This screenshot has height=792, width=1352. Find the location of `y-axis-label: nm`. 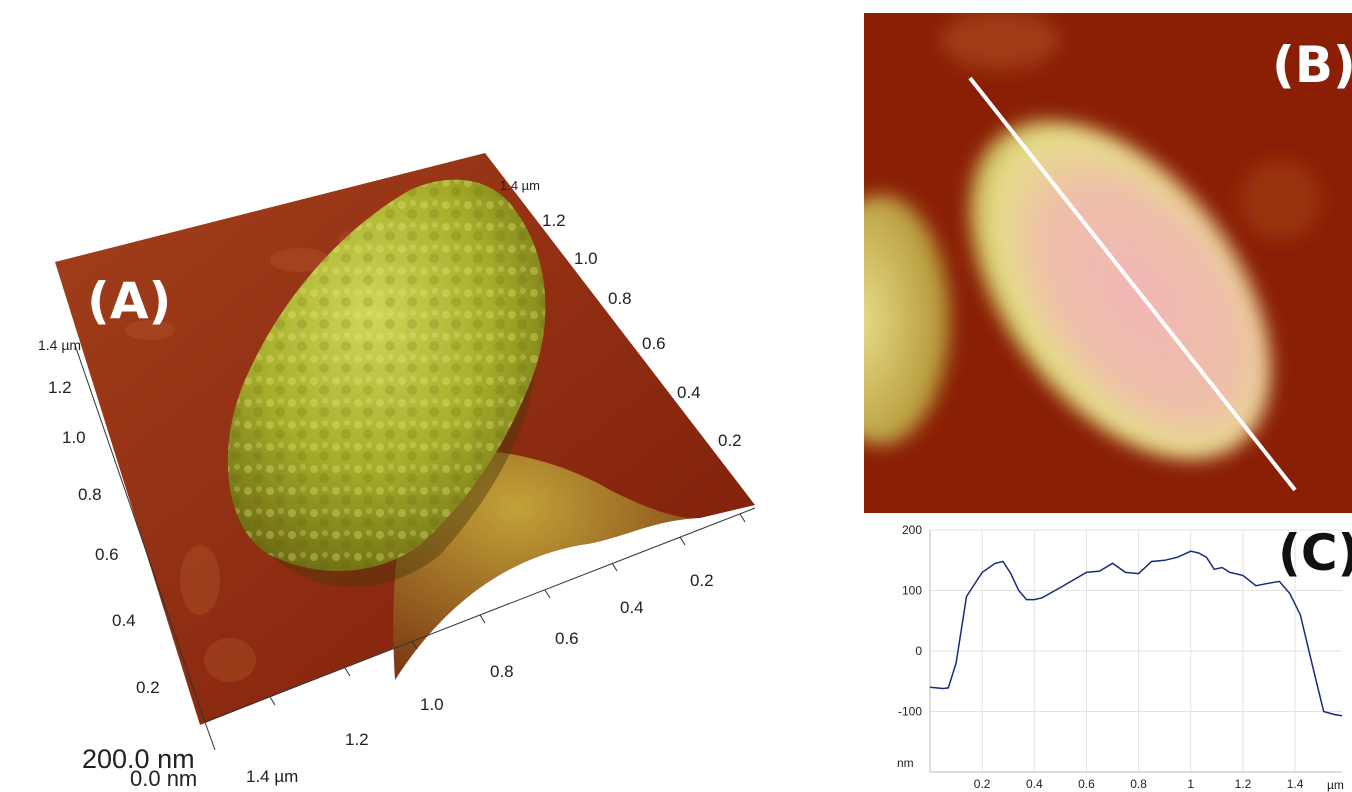

y-axis-label: nm is located at coordinates (905, 763).